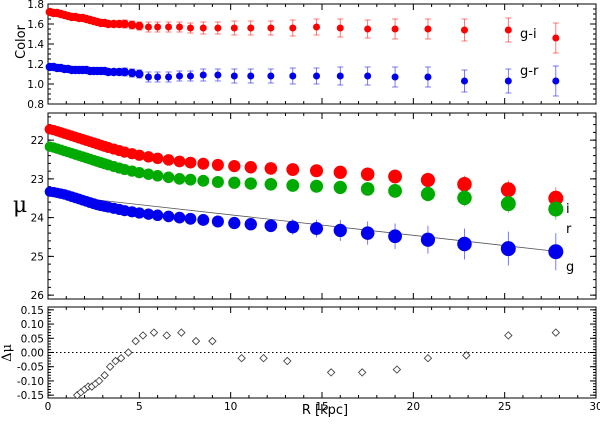 The width and height of the screenshot is (600, 427). I want to click on y-tick-label: 1.2, so click(35, 65).